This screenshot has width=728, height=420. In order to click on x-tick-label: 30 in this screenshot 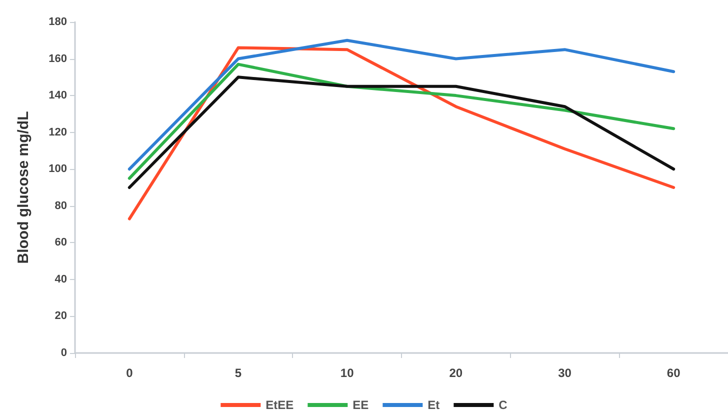, I will do `click(565, 373)`.